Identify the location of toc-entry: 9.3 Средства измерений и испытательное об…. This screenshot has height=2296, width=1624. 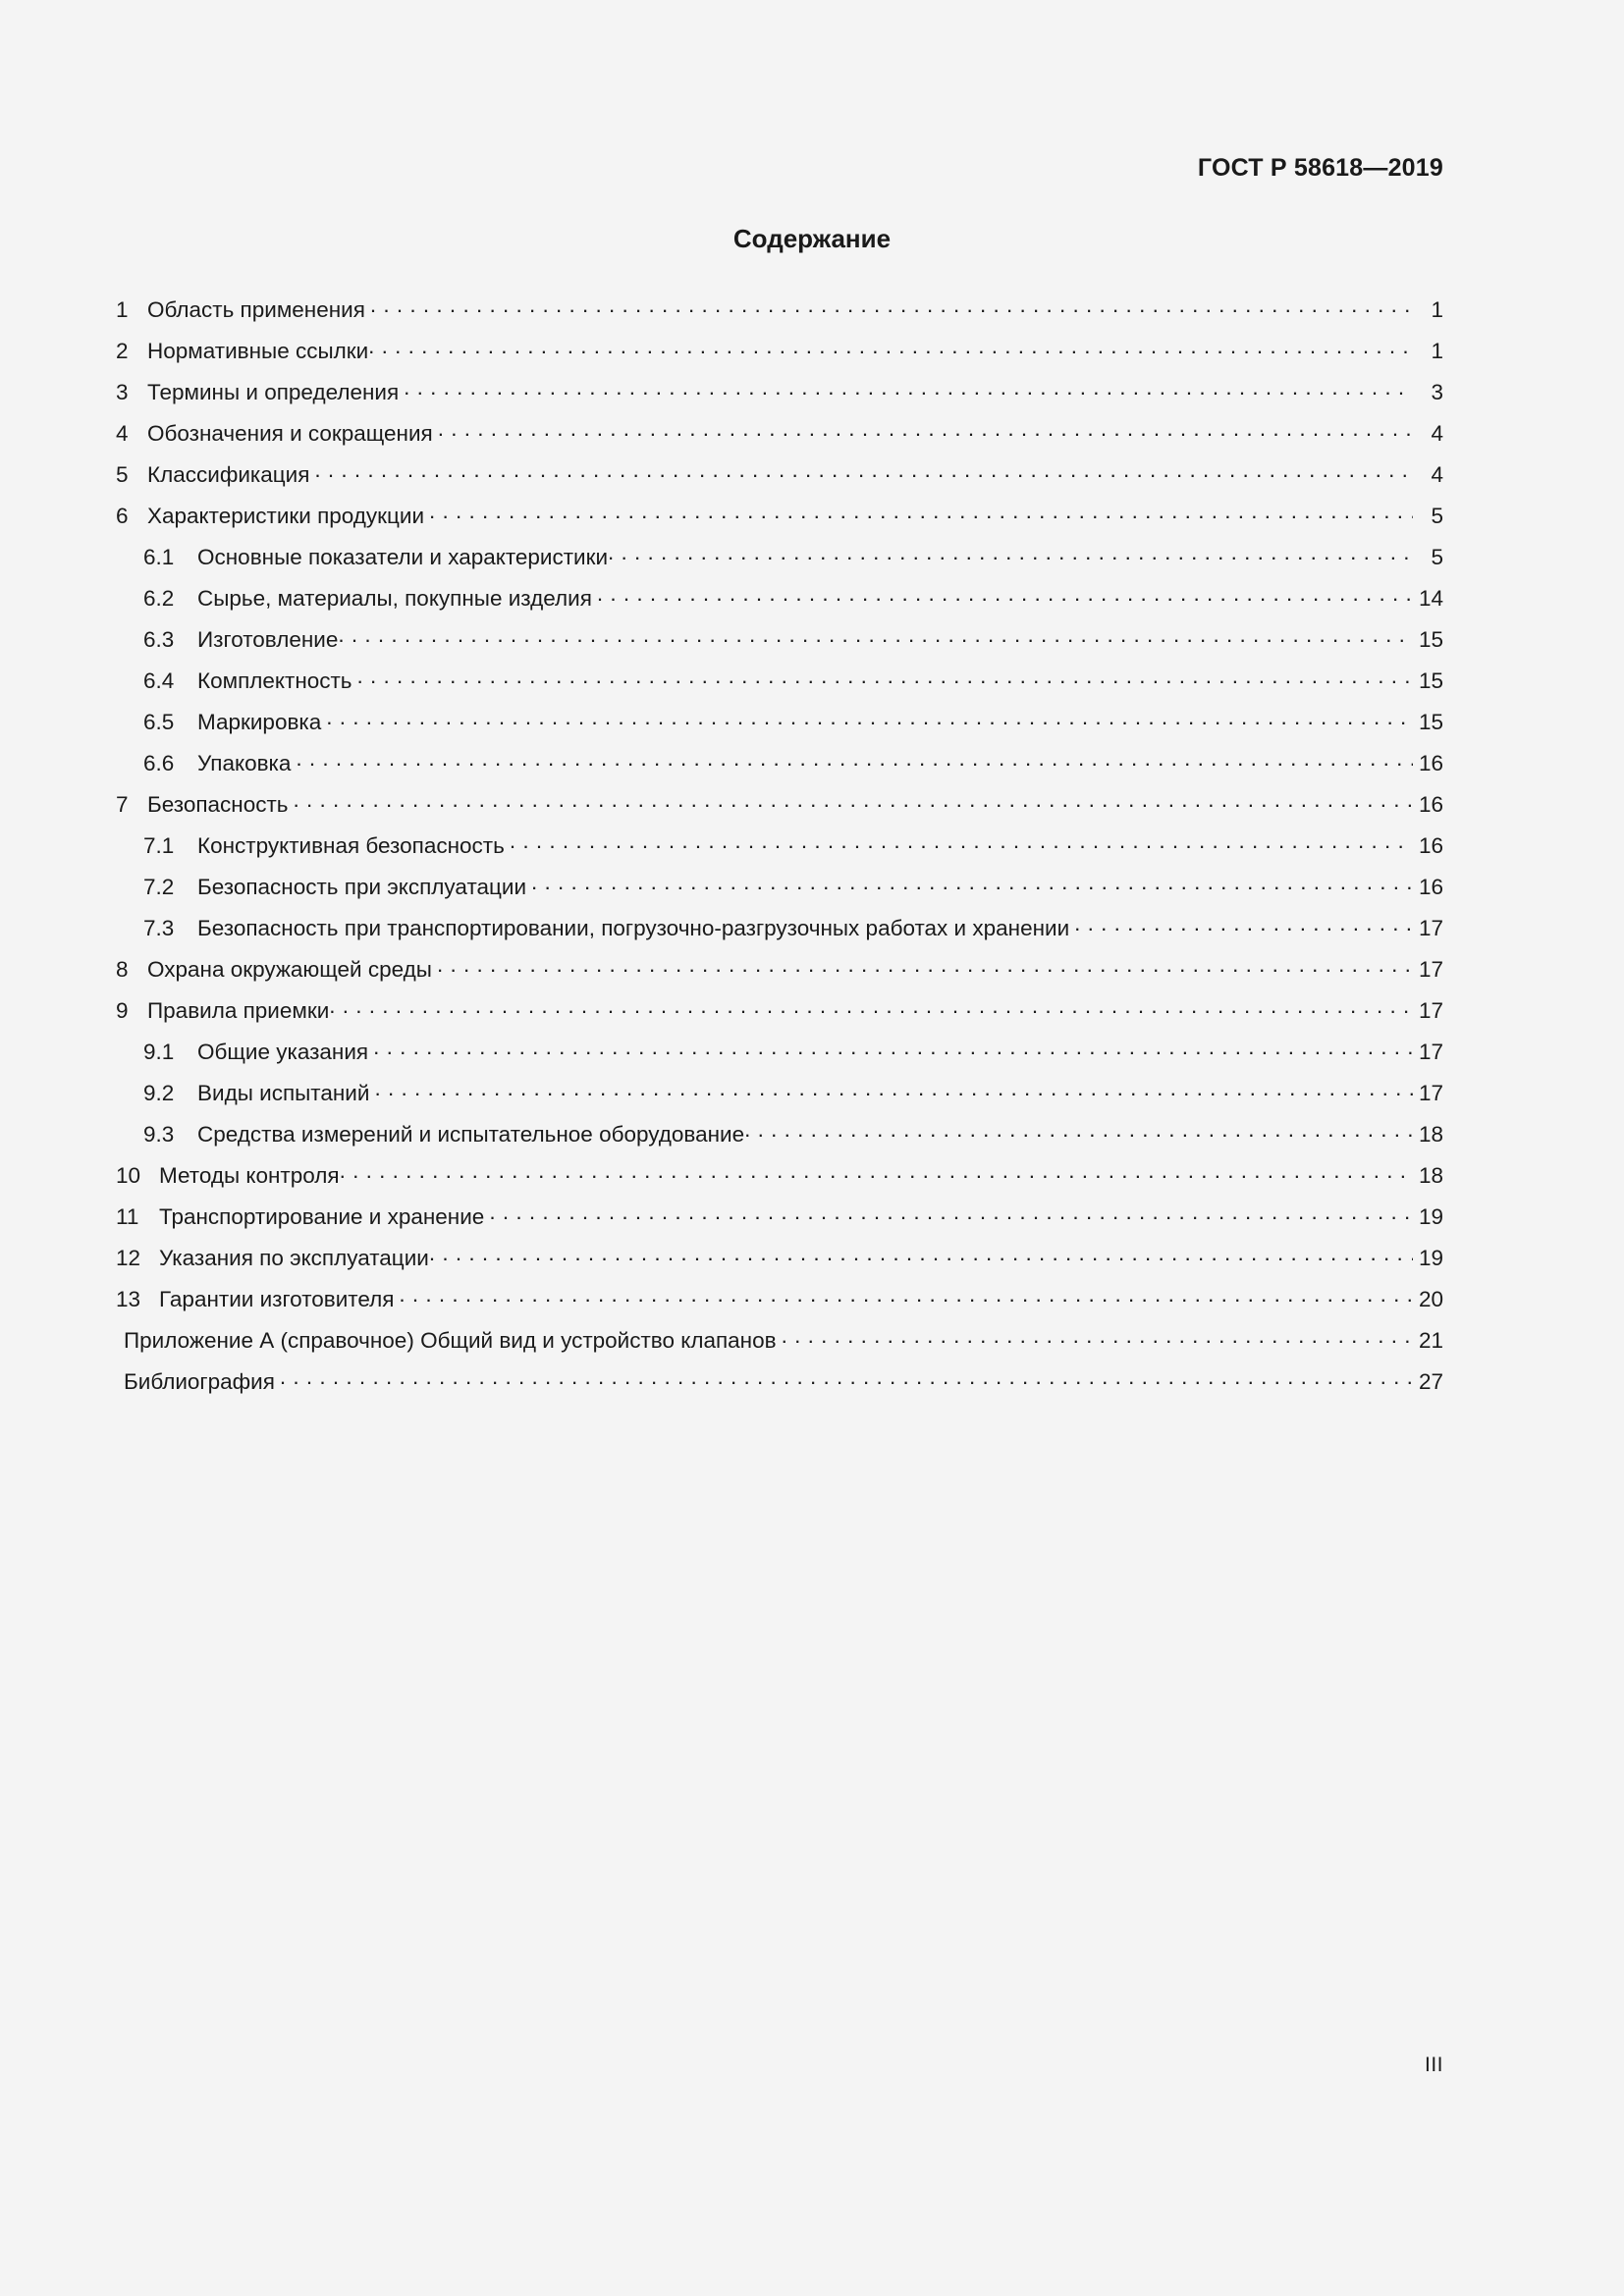
(779, 1139).